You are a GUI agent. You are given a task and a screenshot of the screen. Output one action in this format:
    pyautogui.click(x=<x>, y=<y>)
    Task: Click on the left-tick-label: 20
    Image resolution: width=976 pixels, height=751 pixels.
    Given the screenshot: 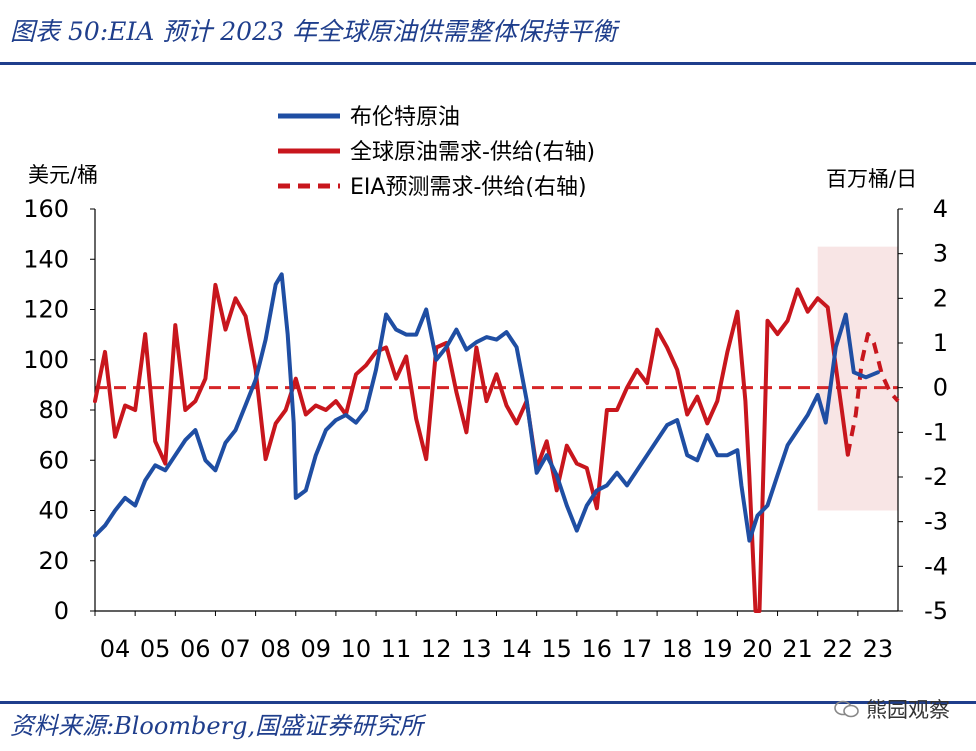 What is the action you would take?
    pyautogui.click(x=53, y=561)
    